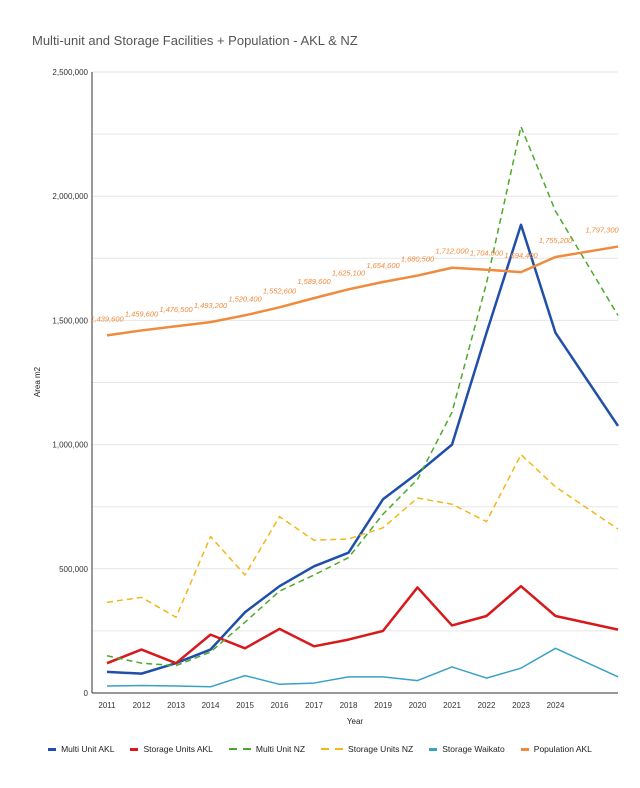 This screenshot has width=640, height=788. I want to click on data-label: 1,625,100, so click(349, 272).